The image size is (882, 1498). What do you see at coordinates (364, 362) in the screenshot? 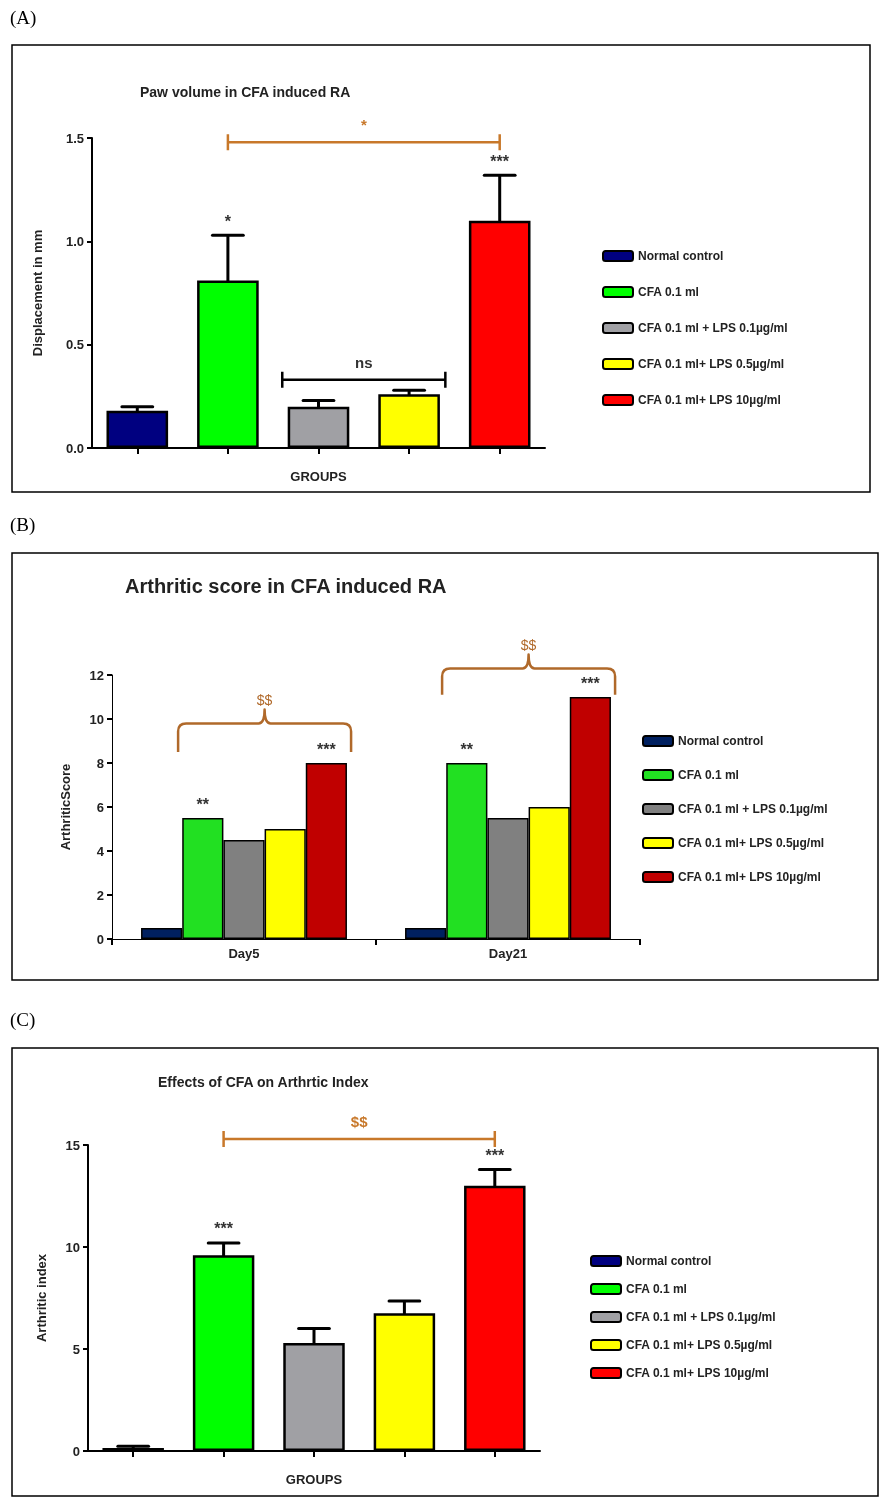
I see `annotation: ns` at bounding box center [364, 362].